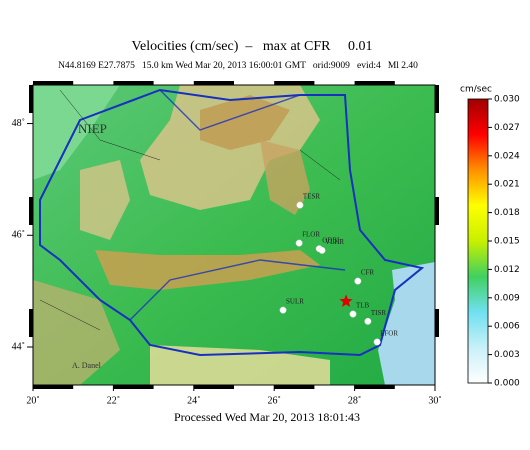  Describe the element at coordinates (507, 185) in the screenshot. I see `colorbar-tick-label: 0.021` at that location.